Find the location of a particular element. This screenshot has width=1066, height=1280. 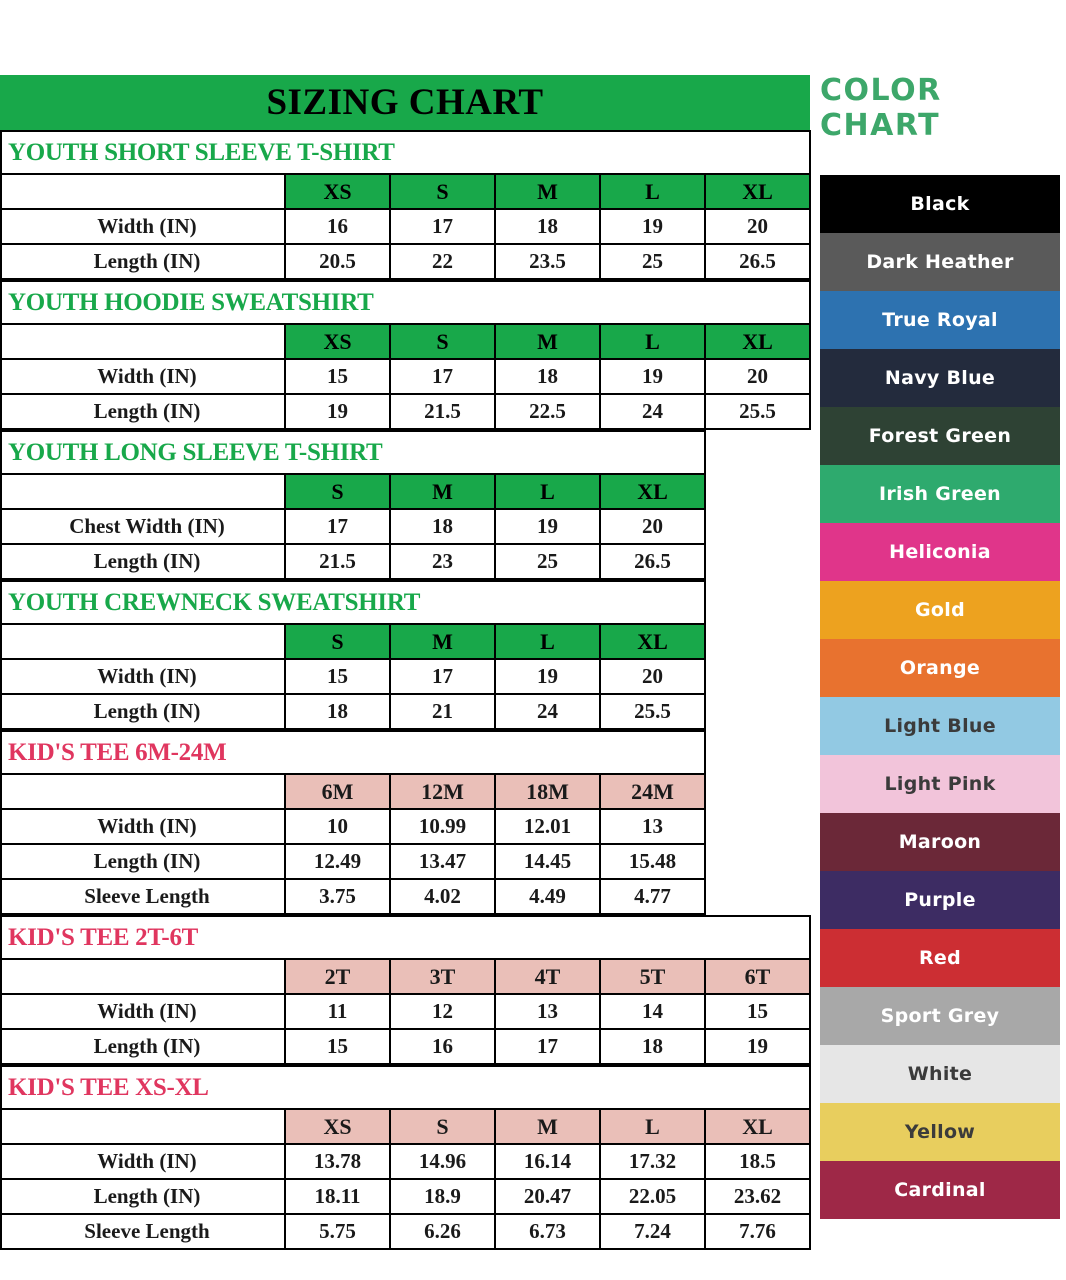

color-swatch: Maroon is located at coordinates (940, 842).